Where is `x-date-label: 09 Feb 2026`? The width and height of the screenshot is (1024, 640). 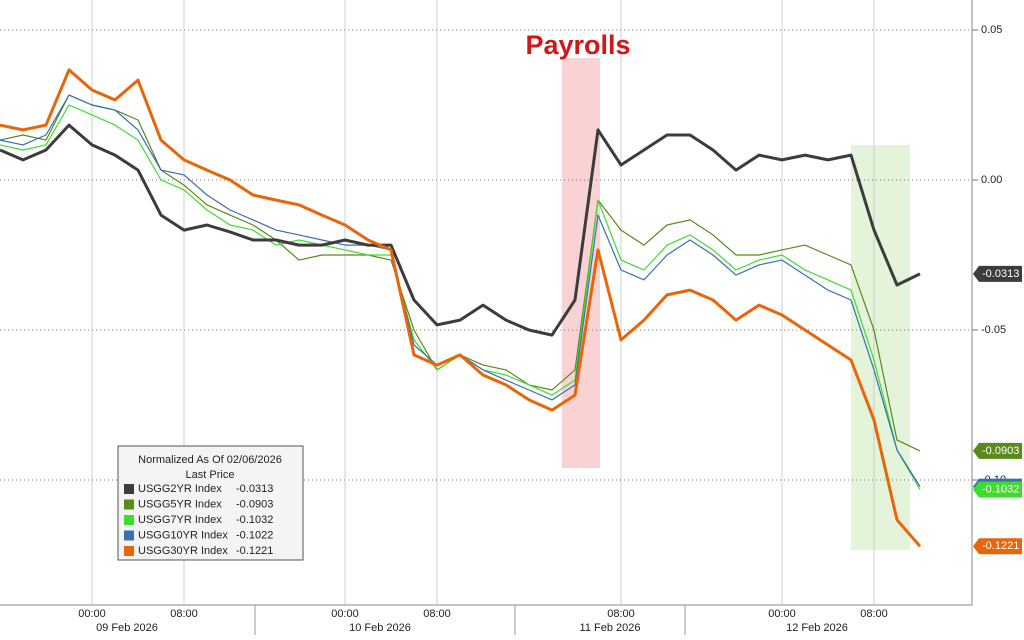 x-date-label: 09 Feb 2026 is located at coordinates (127, 628).